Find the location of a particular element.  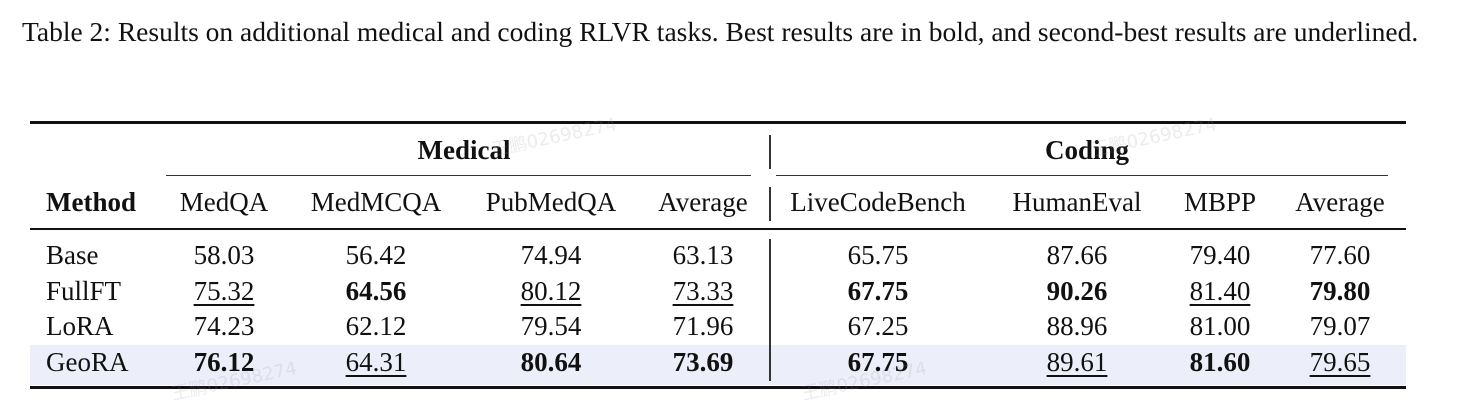

header-group-separator is located at coordinates (770, 152).